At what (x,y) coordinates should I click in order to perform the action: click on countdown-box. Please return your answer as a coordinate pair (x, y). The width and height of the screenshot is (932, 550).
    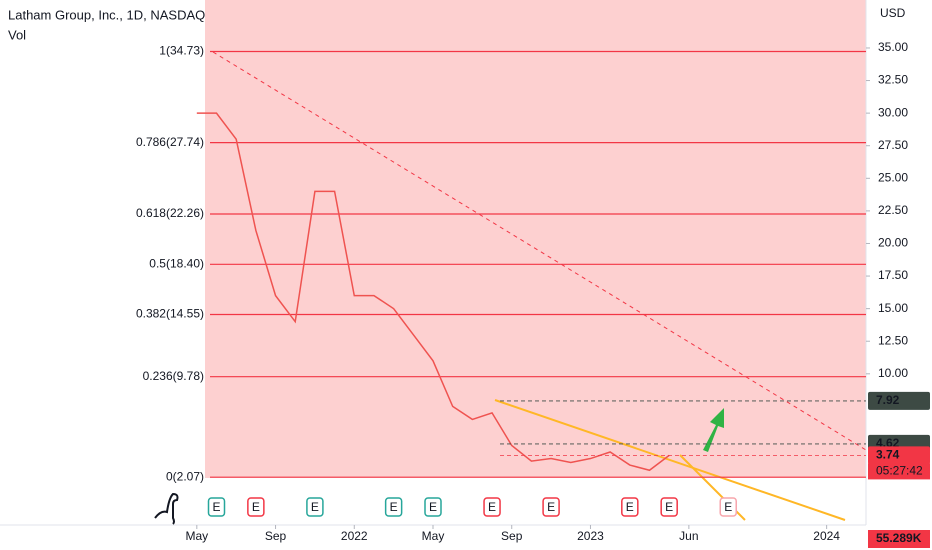
    Looking at the image, I should click on (899, 471).